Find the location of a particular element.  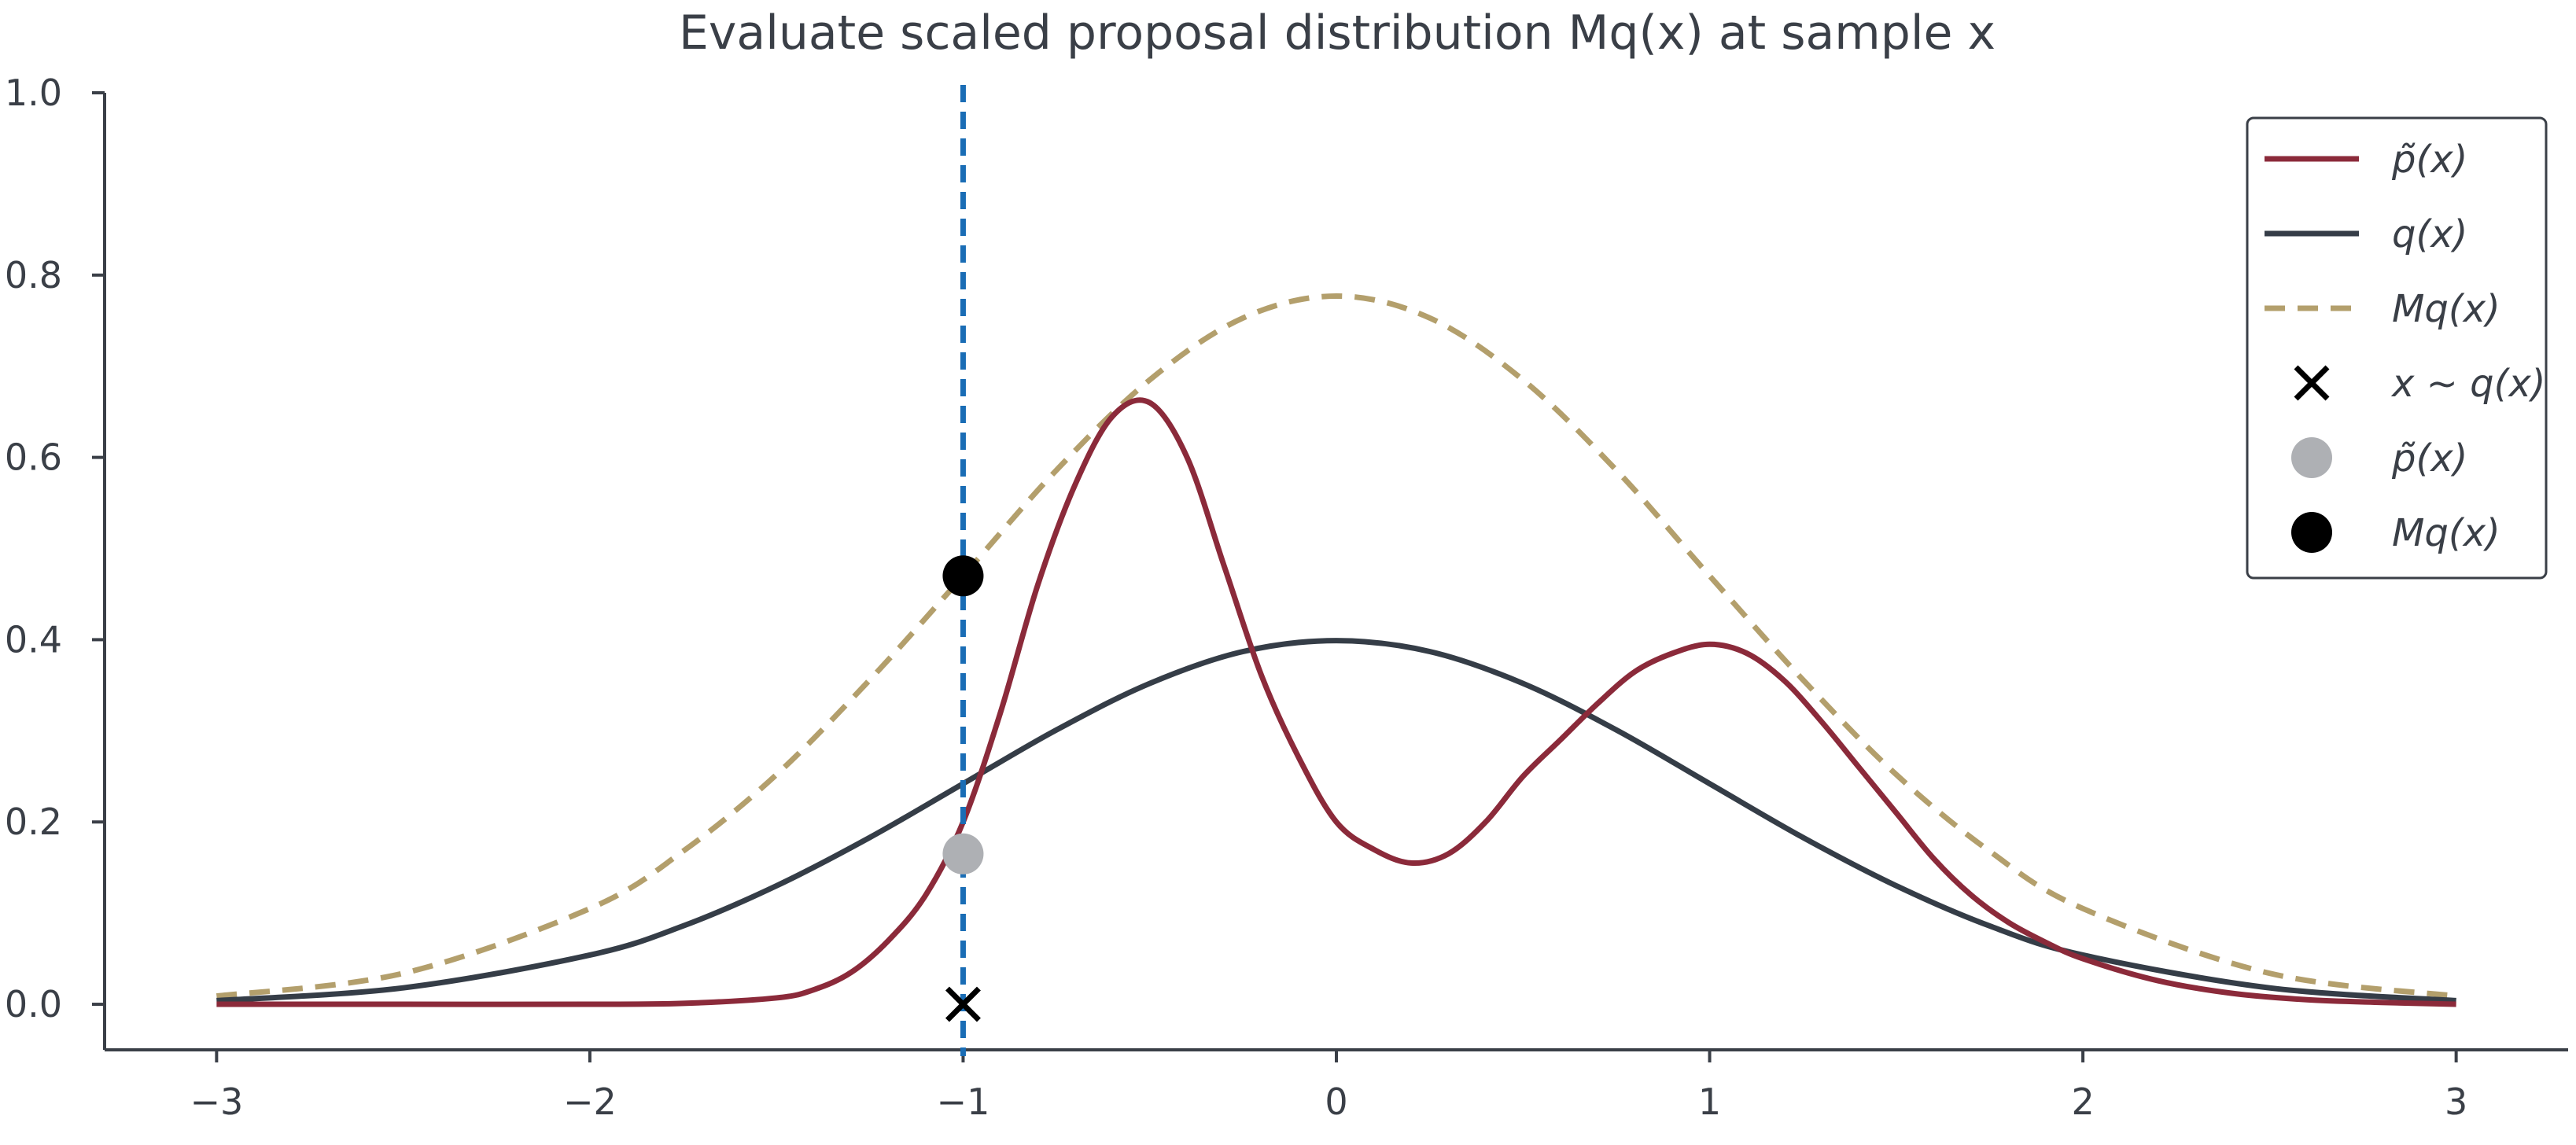

p-tilde-point-marker is located at coordinates (963, 853).